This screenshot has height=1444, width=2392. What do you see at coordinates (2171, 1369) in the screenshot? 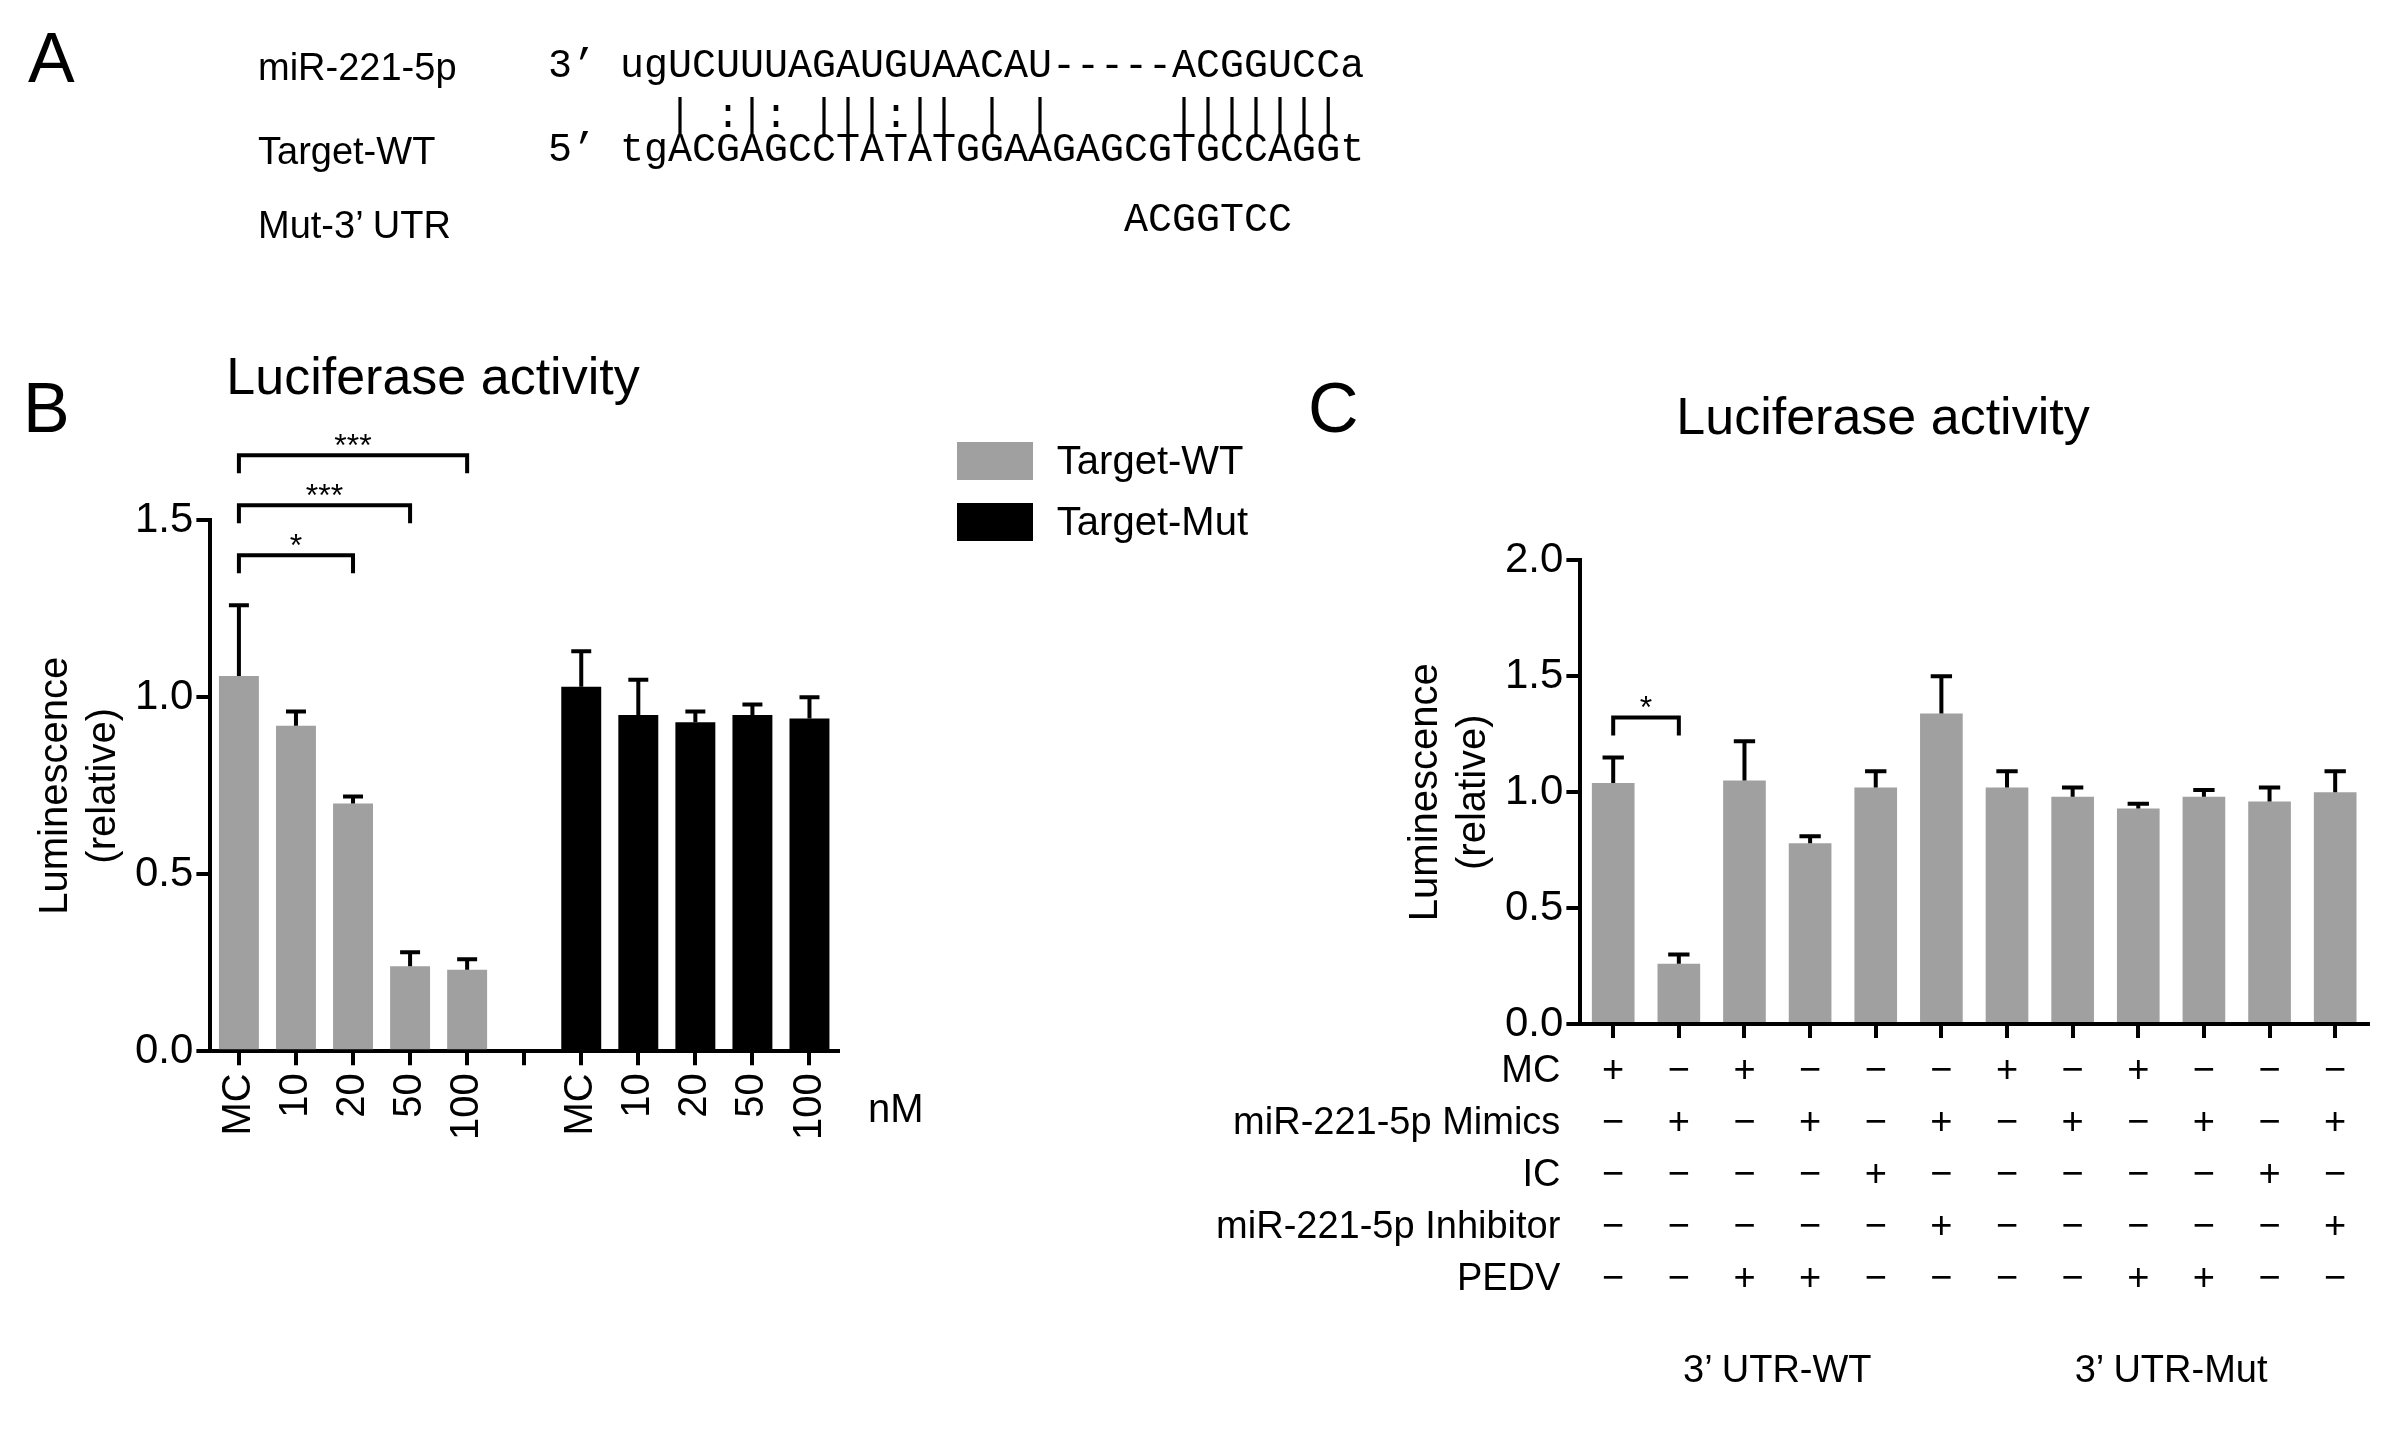
I see `text: 3’ UTR-Mut` at bounding box center [2171, 1369].